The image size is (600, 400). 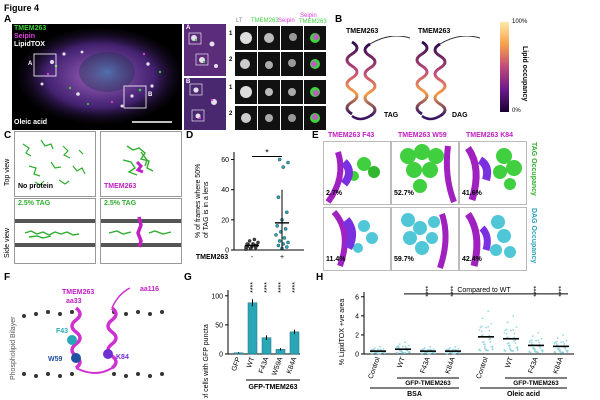 I want to click on zoom-inset-b-label: B, so click(x=188, y=82).